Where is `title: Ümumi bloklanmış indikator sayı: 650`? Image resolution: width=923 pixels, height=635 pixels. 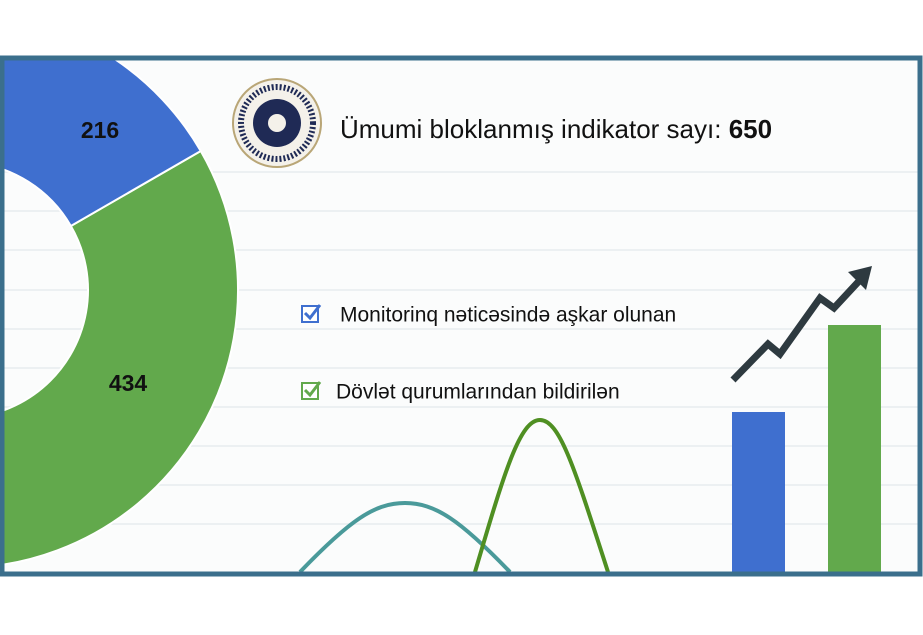
title: Ümumi bloklanmış indikator sayı: 650 is located at coordinates (556, 129).